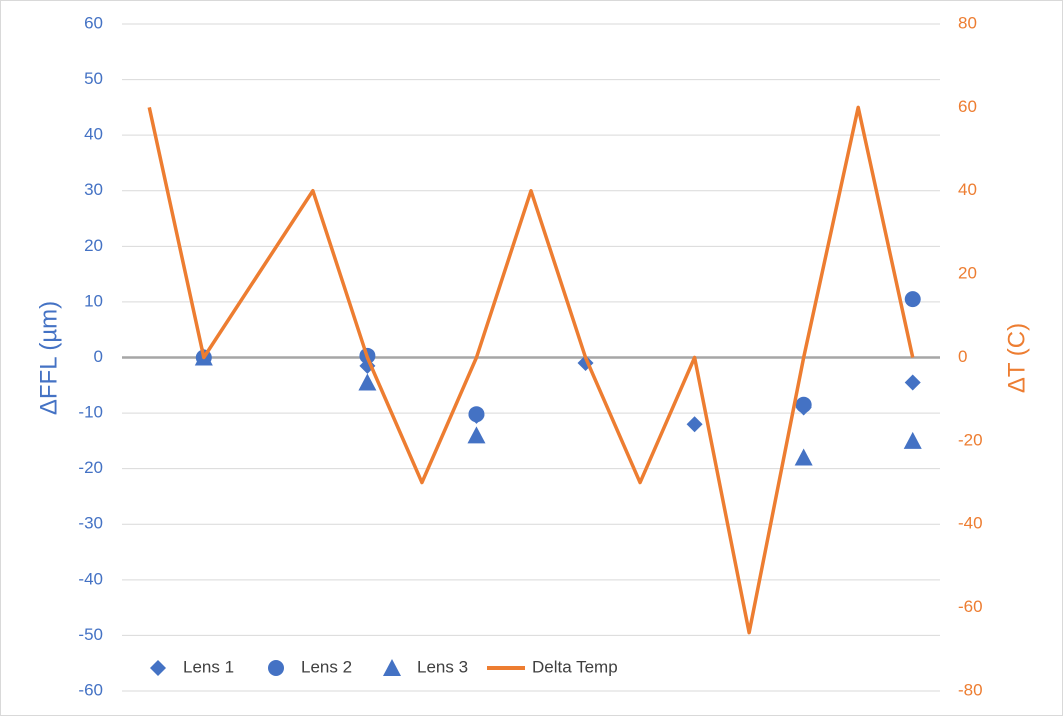 The height and width of the screenshot is (716, 1063). I want to click on y2-tick-label: 80, so click(967, 22).